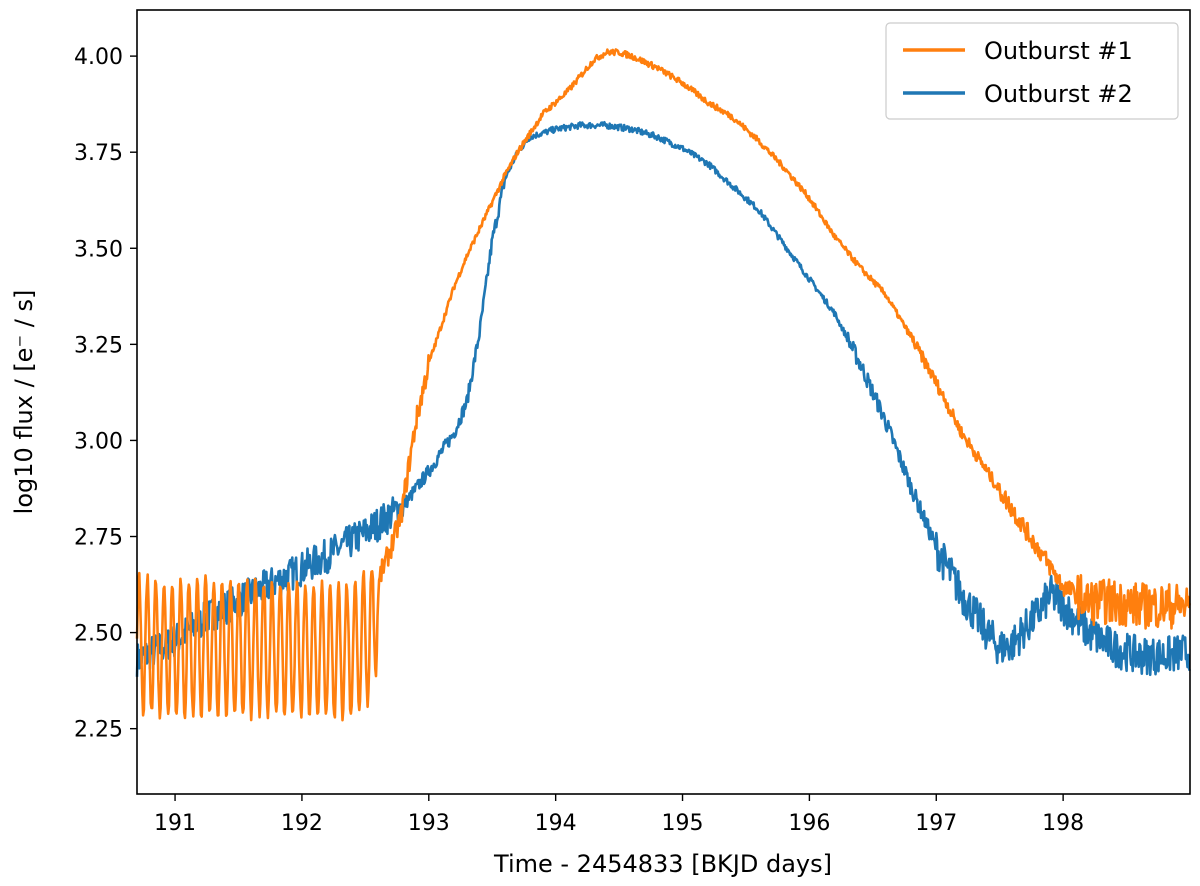 This screenshot has width=1200, height=886. Describe the element at coordinates (1058, 94) in the screenshot. I see `legend-label-outburst-2: Outburst #2` at that location.